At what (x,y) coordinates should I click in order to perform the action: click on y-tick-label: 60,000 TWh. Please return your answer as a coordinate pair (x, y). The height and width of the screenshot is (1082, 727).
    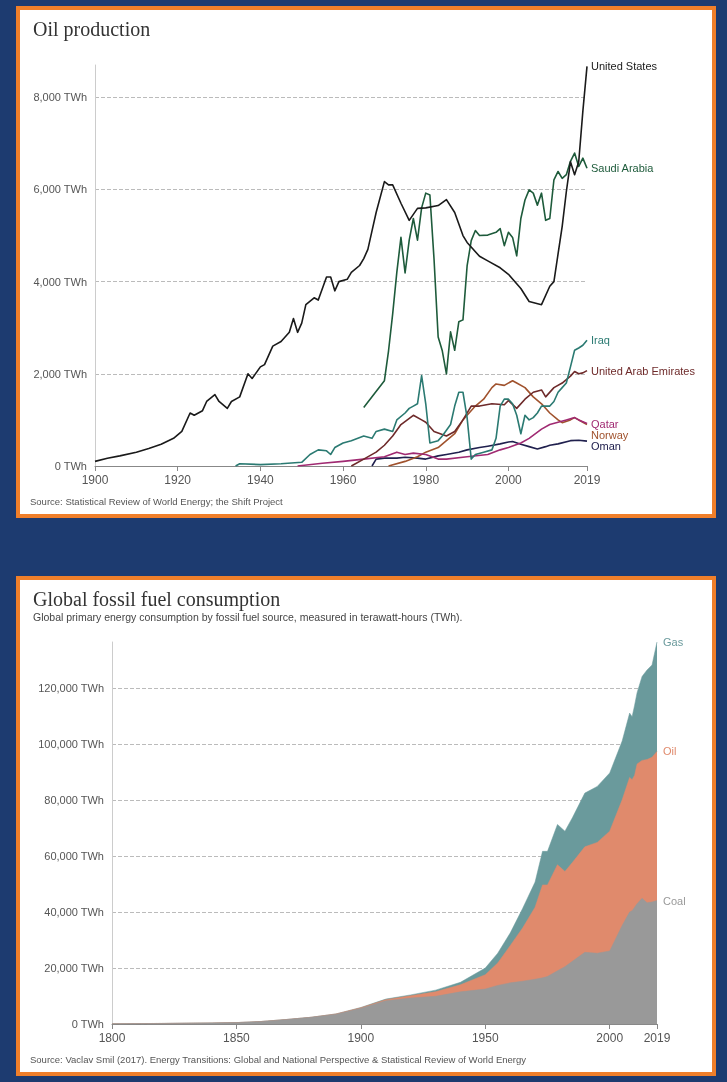
    Looking at the image, I should click on (74, 856).